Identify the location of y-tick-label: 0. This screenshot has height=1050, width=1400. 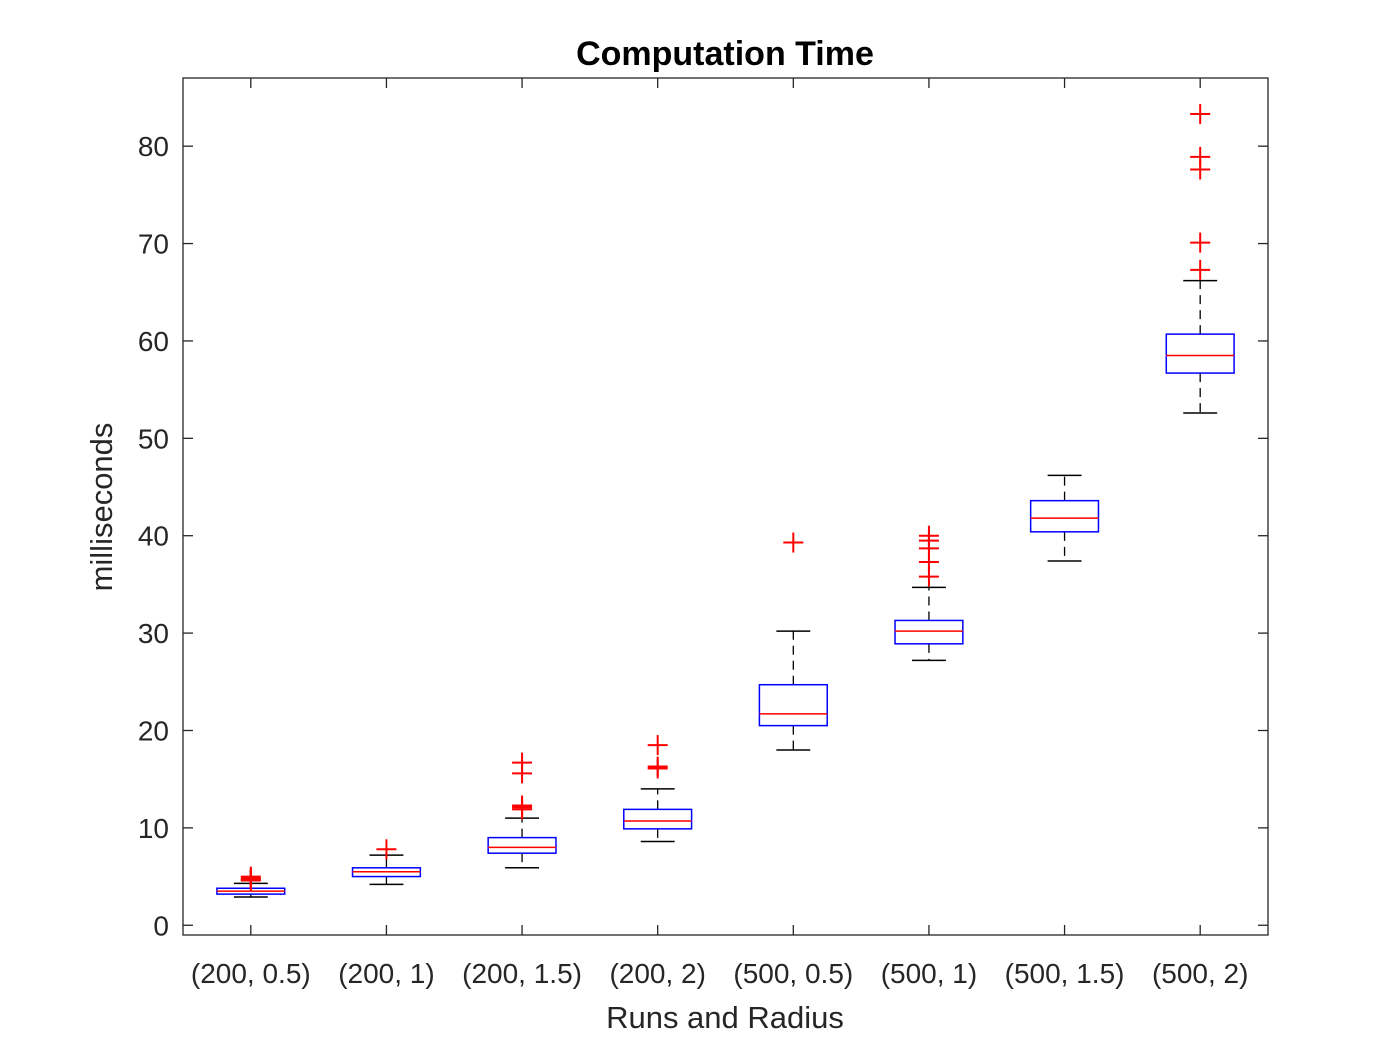
(161, 925).